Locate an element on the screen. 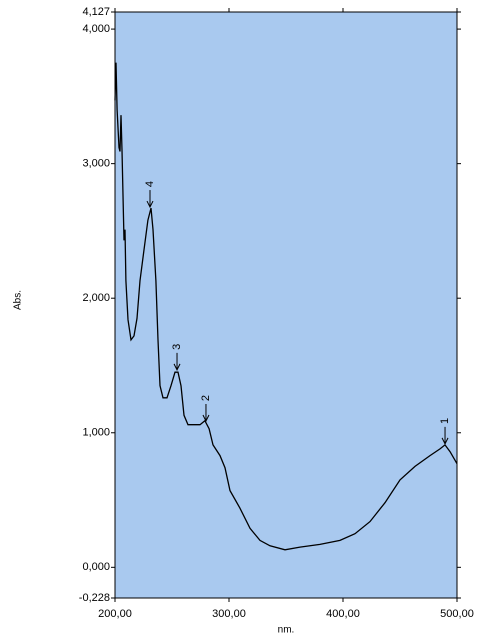  x-tick-label: 500,00 is located at coordinates (457, 614).